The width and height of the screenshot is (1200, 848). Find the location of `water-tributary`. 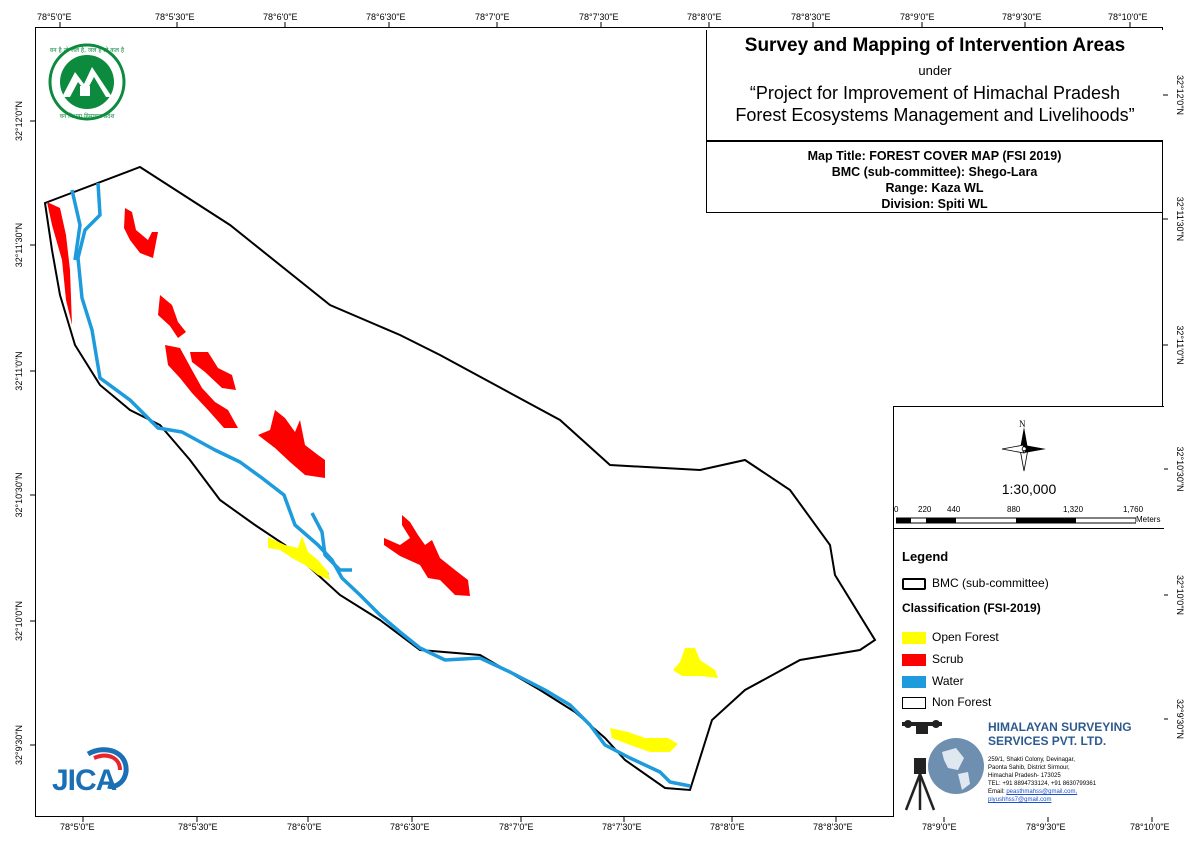

water-tributary is located at coordinates (331, 542).